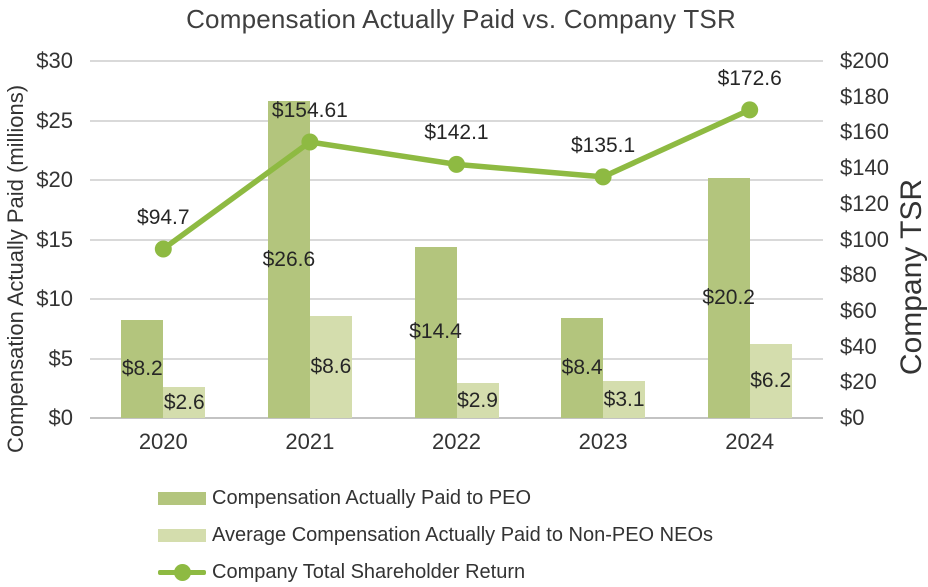 This screenshot has height=587, width=928. I want to click on y-axis-tick-right: $160, so click(864, 132).